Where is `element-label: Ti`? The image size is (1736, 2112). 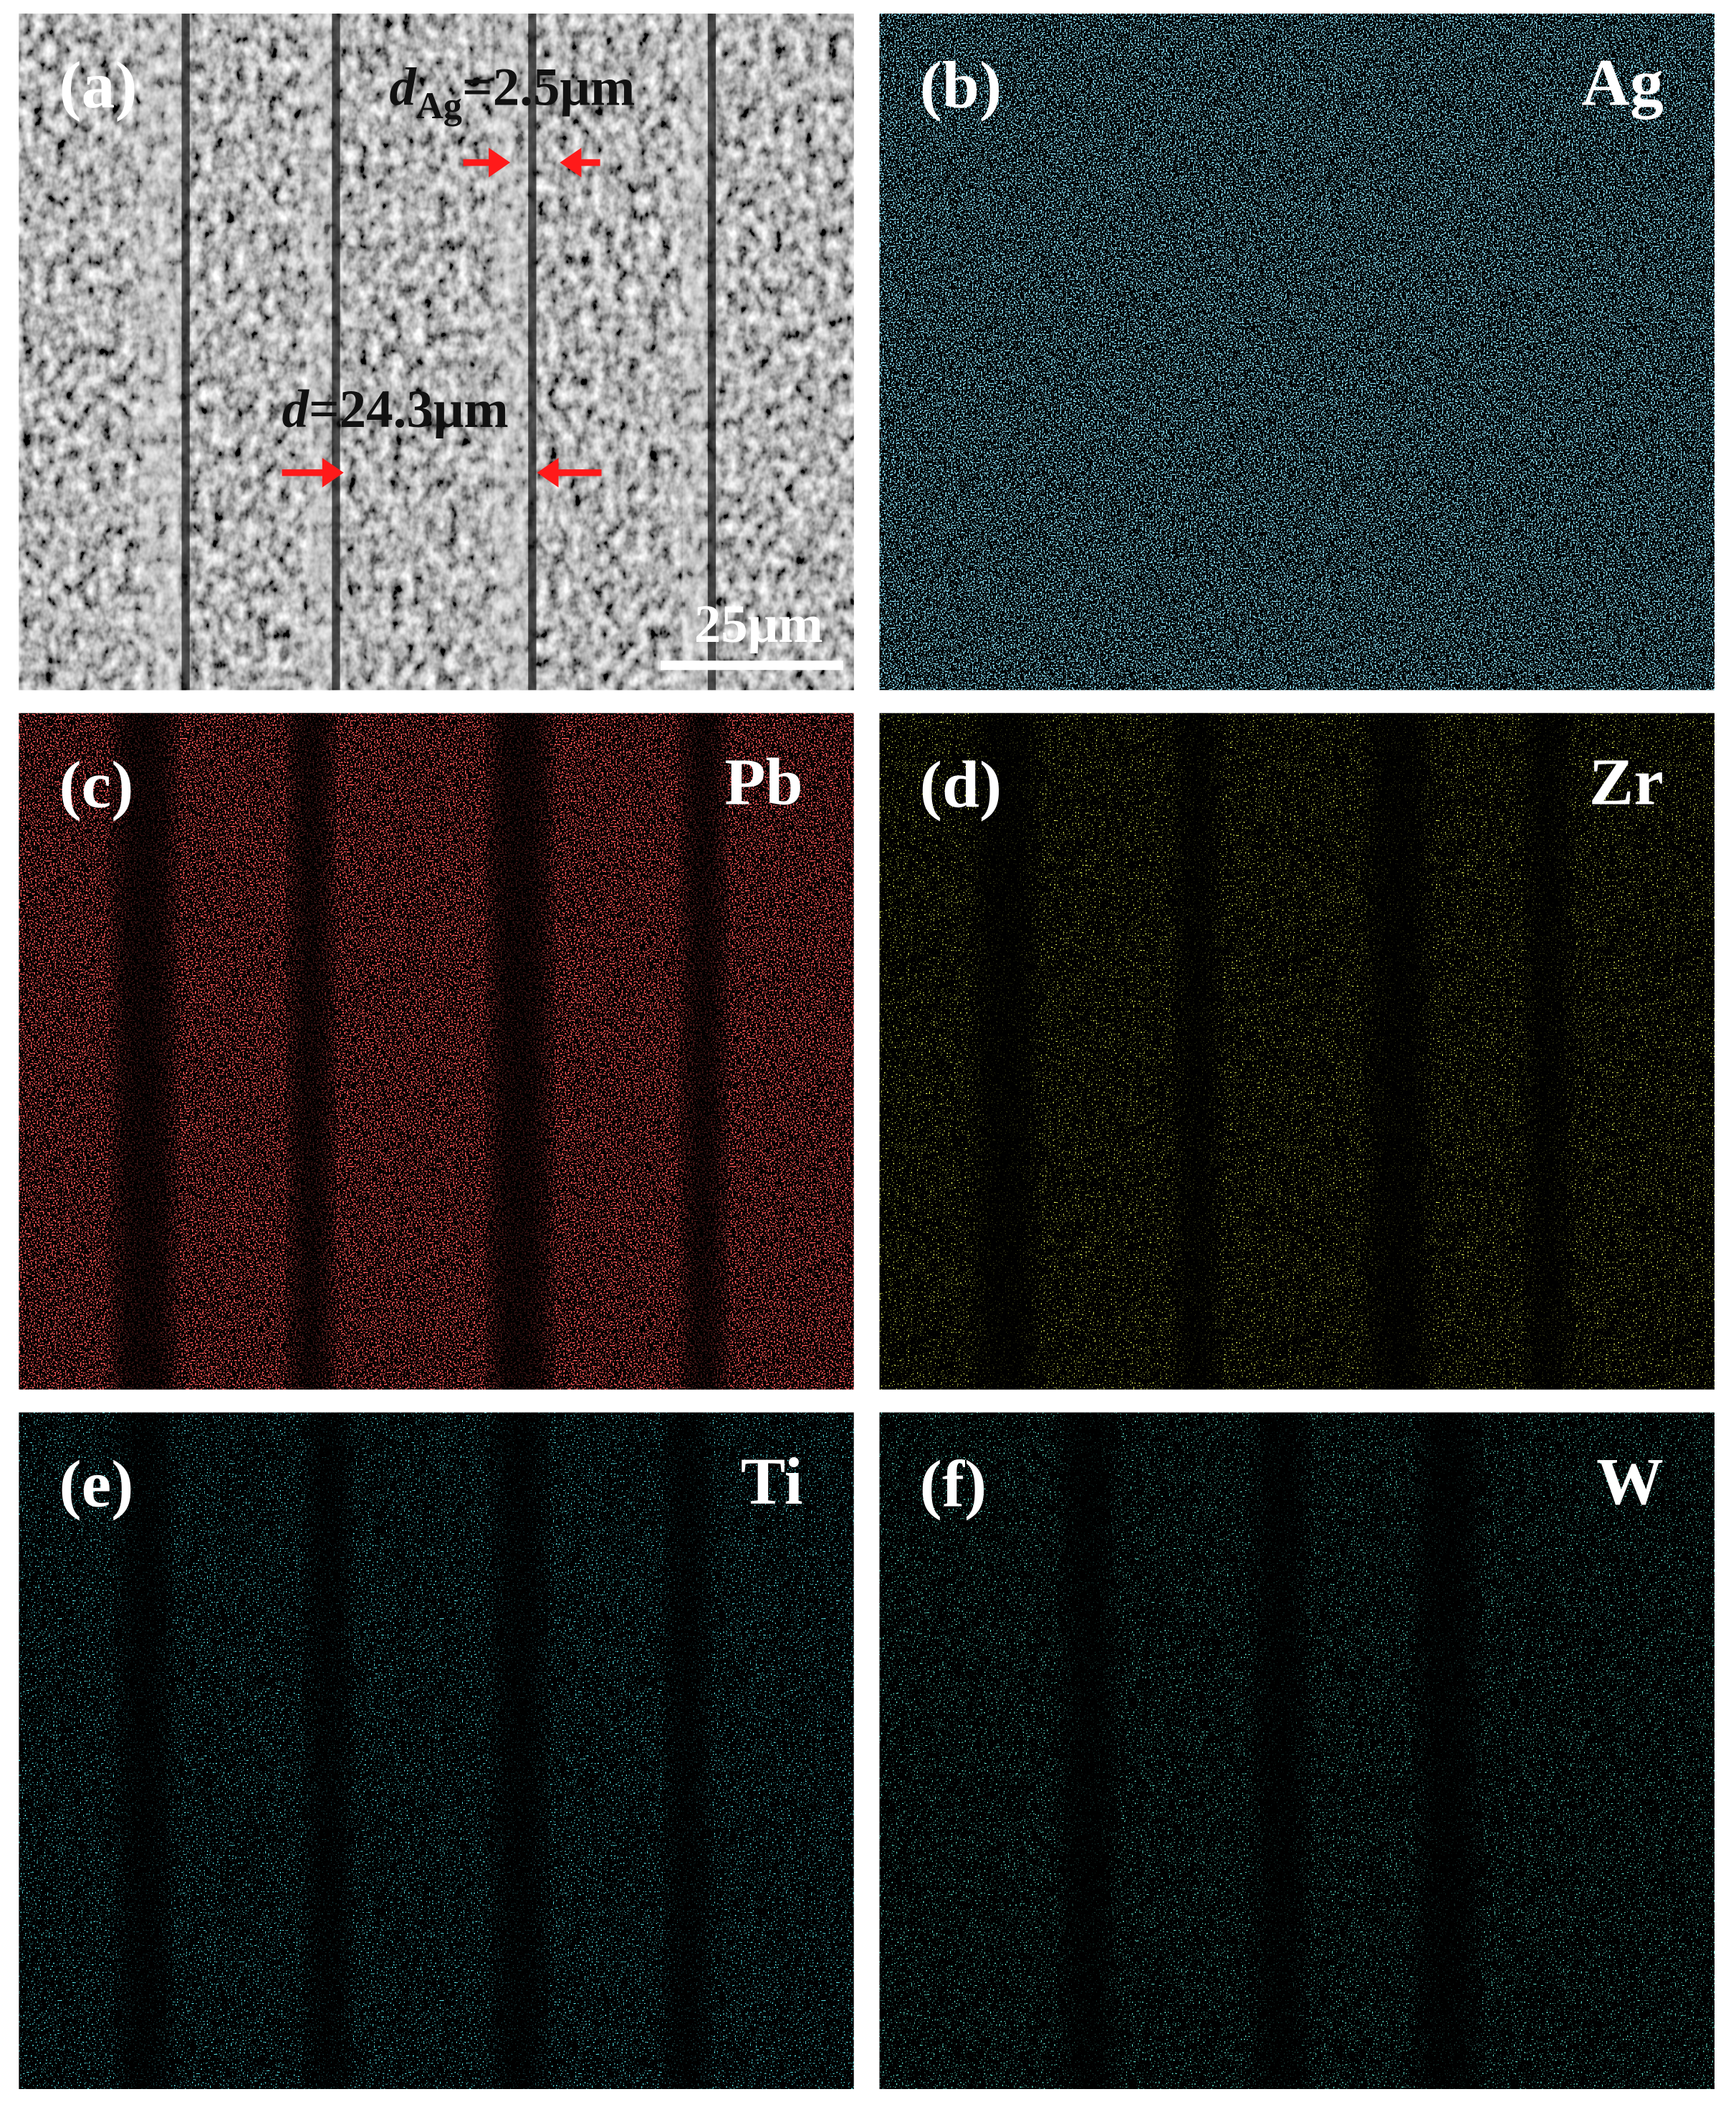 element-label: Ti is located at coordinates (772, 1482).